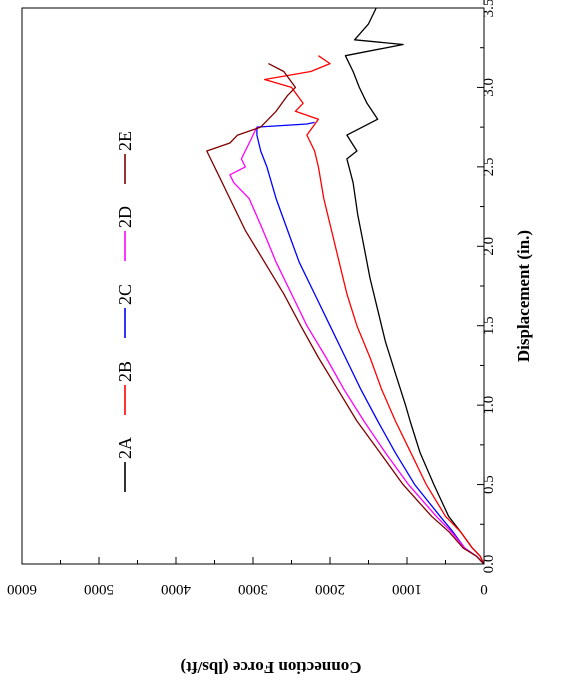 This screenshot has height=687, width=573. Describe the element at coordinates (489, 564) in the screenshot. I see `x-tick-label: 0.0` at that location.